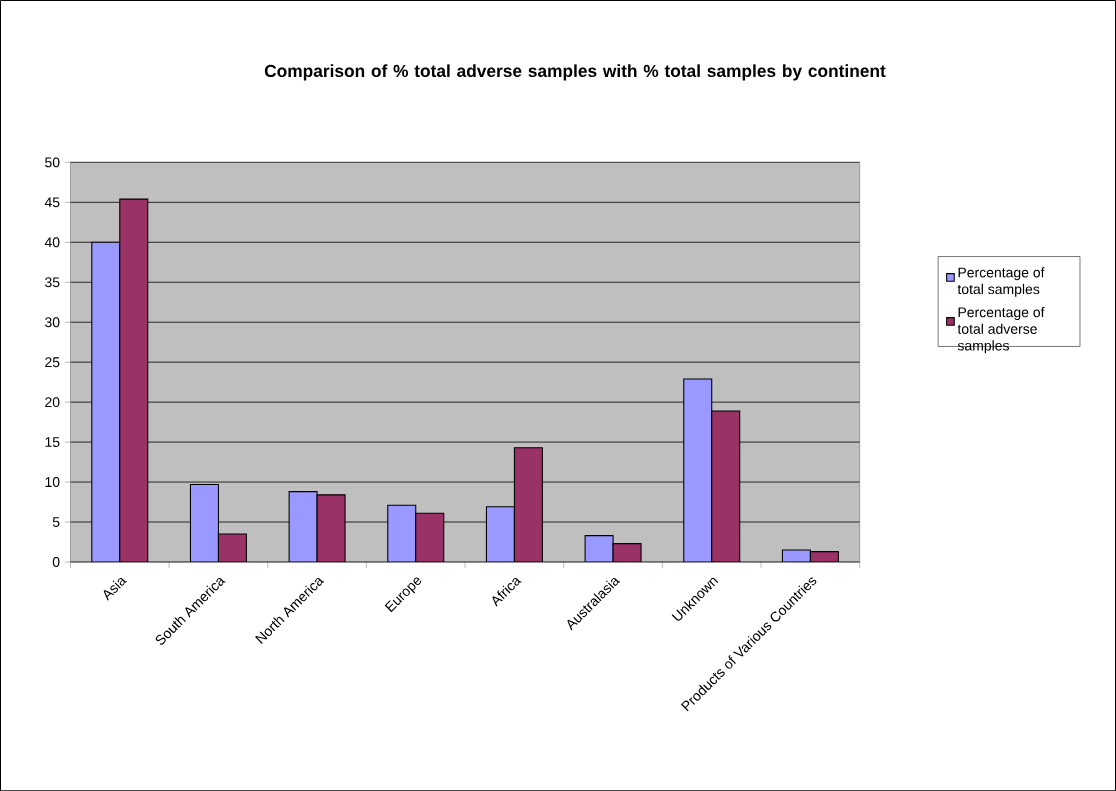 The image size is (1116, 791). Describe the element at coordinates (52, 481) in the screenshot. I see `y-tick-label: 10` at that location.